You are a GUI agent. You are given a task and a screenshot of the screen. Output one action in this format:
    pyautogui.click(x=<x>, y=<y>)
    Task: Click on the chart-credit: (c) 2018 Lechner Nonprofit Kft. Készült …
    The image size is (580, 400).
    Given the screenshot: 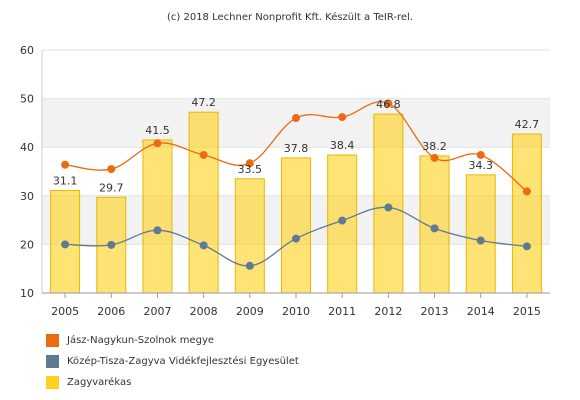 What is the action you would take?
    pyautogui.click(x=289, y=17)
    